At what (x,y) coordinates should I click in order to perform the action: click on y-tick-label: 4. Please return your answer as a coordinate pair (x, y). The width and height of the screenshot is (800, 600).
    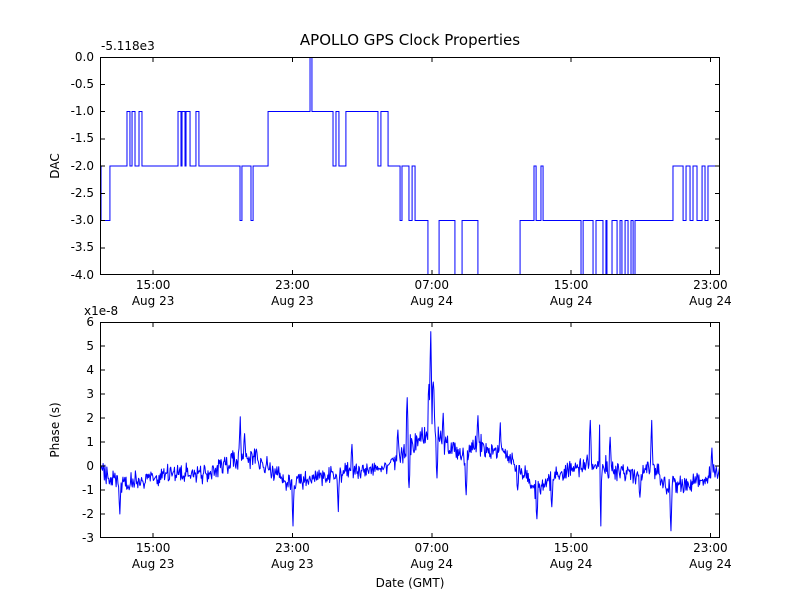
    Looking at the image, I should click on (90, 369).